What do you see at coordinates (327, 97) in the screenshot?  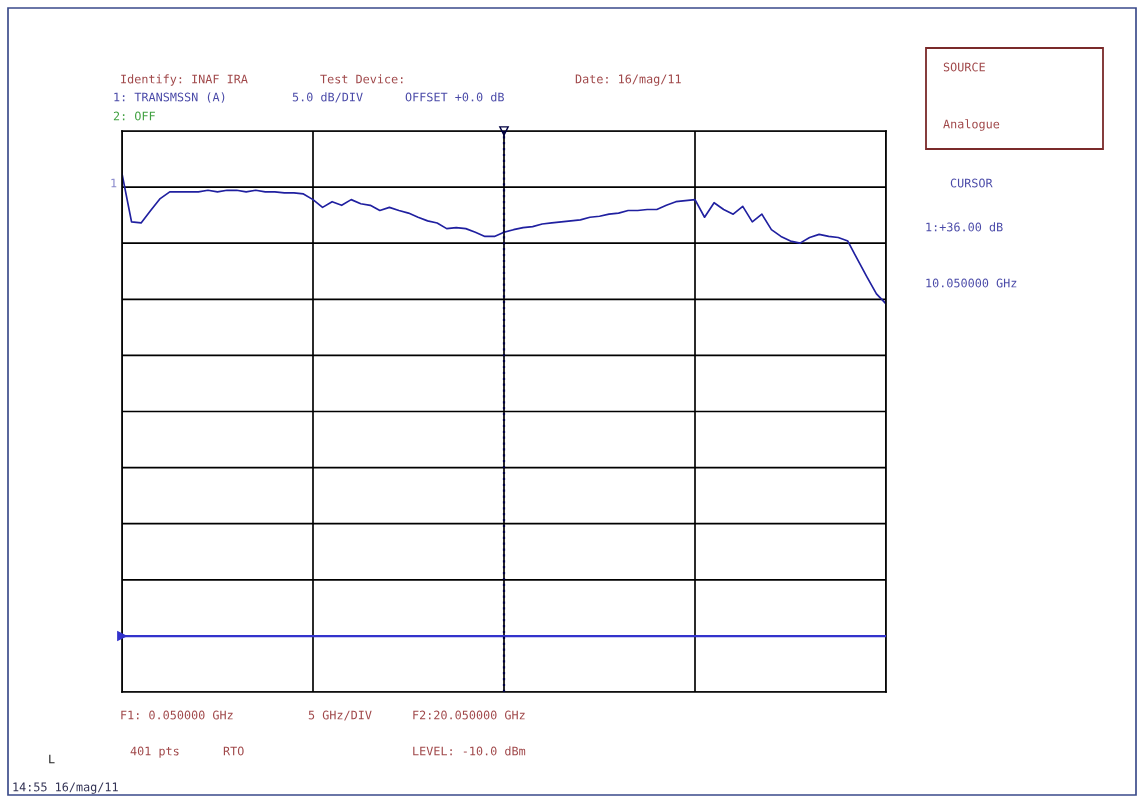 I see `text: 5.0 dB/DIV` at bounding box center [327, 97].